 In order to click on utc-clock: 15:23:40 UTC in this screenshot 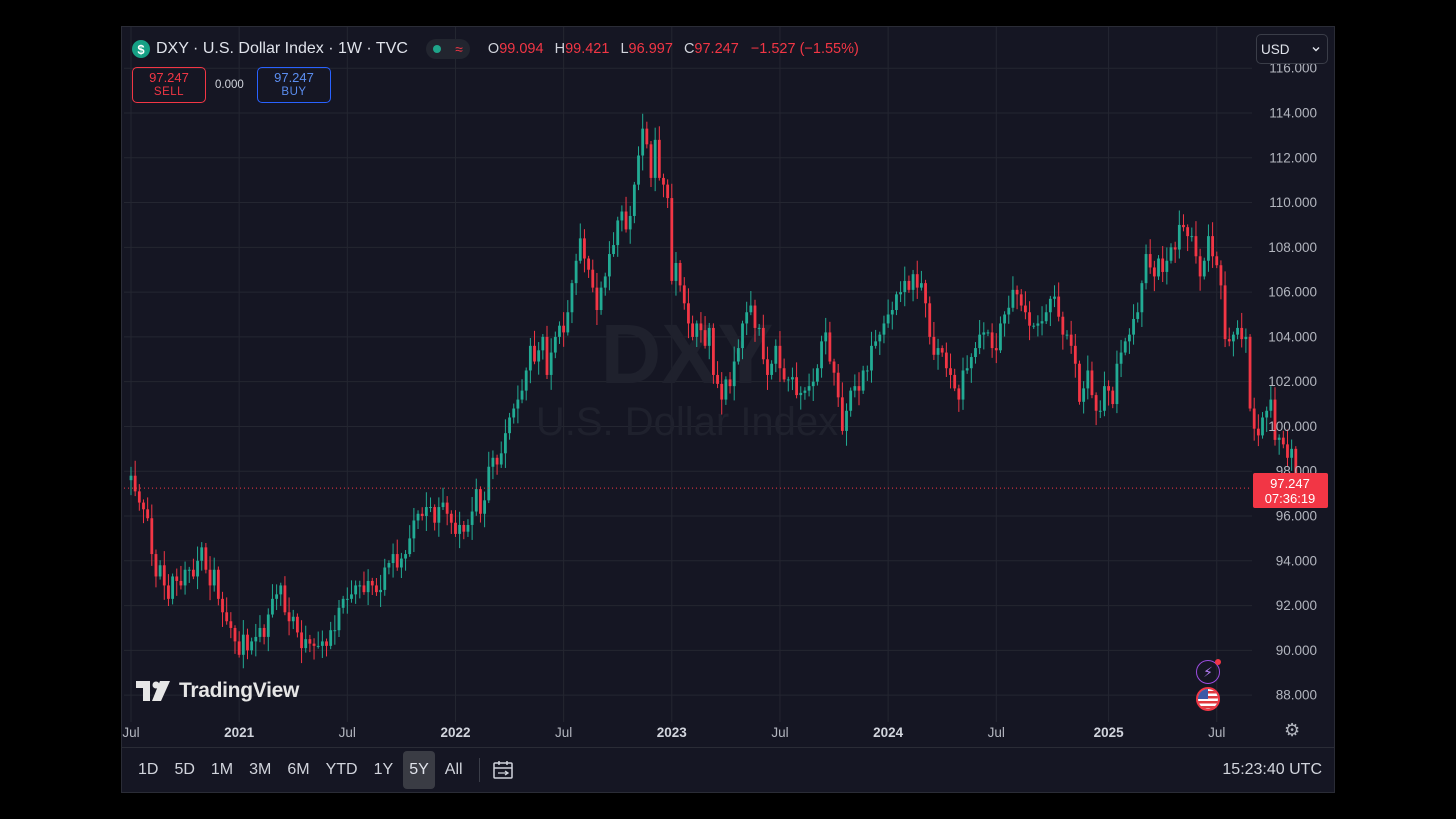, I will do `click(1272, 769)`.